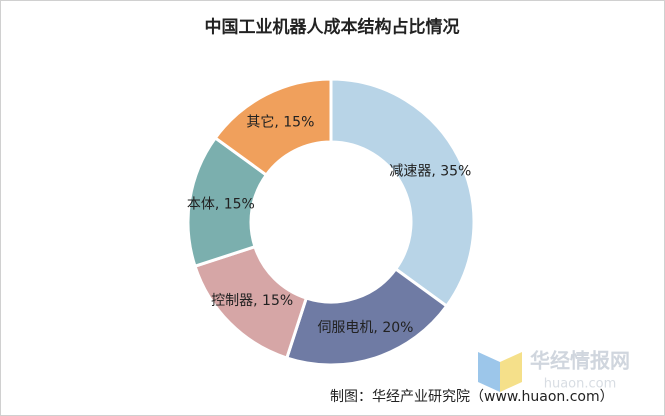  Describe the element at coordinates (430, 171) in the screenshot. I see `data-label: 减速器, 35%` at that location.